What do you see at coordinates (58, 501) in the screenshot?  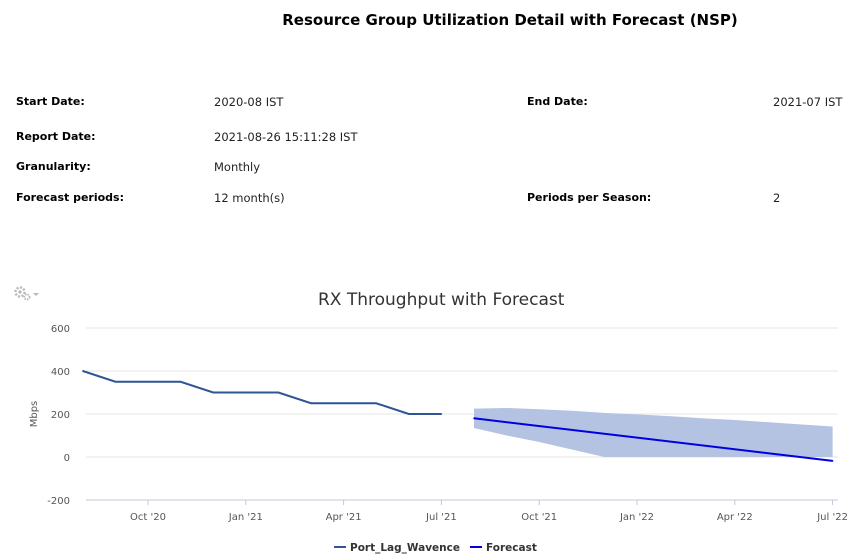 I see `y-tick-label: -200` at bounding box center [58, 501].